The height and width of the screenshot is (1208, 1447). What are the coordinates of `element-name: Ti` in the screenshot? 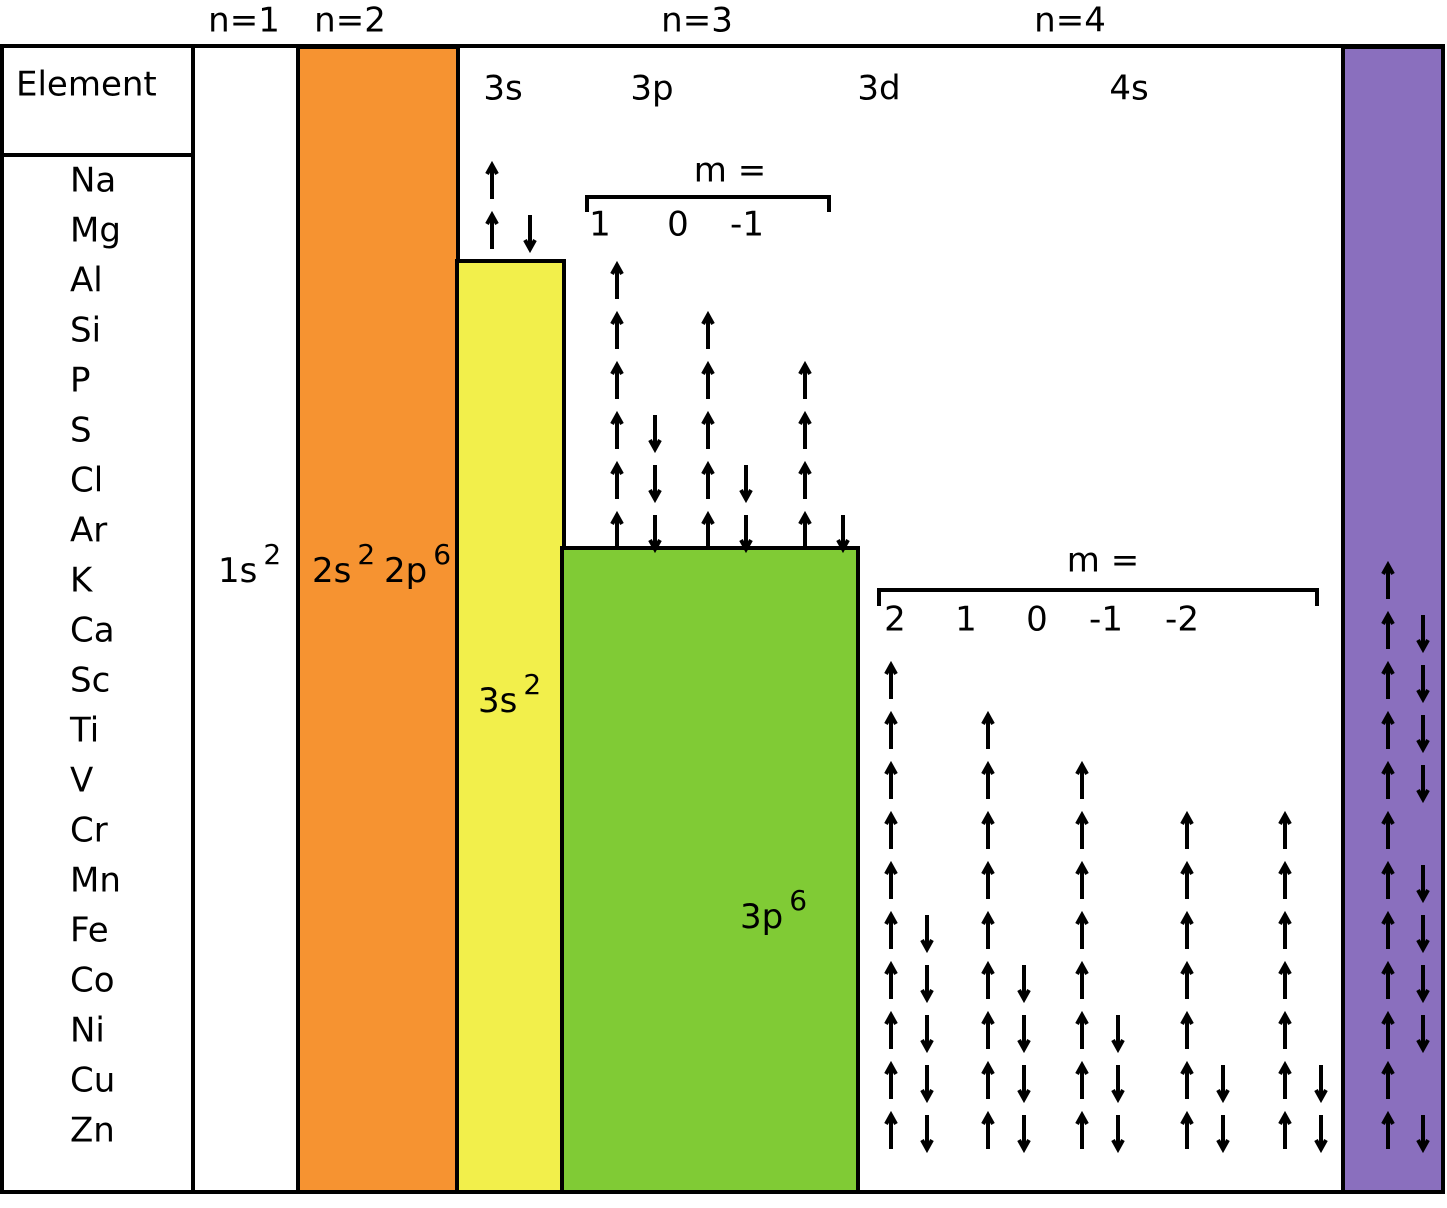 It's located at (84, 731).